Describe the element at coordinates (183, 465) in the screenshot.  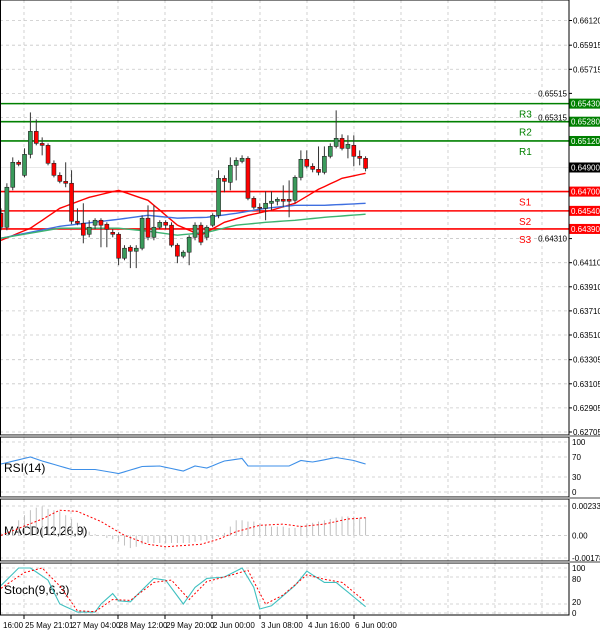
I see `rsi-line` at that location.